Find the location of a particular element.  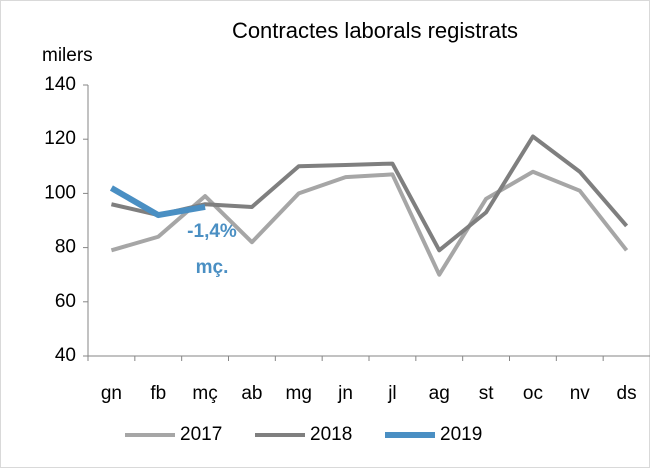

y-tick-label: 80 is located at coordinates (65, 247).